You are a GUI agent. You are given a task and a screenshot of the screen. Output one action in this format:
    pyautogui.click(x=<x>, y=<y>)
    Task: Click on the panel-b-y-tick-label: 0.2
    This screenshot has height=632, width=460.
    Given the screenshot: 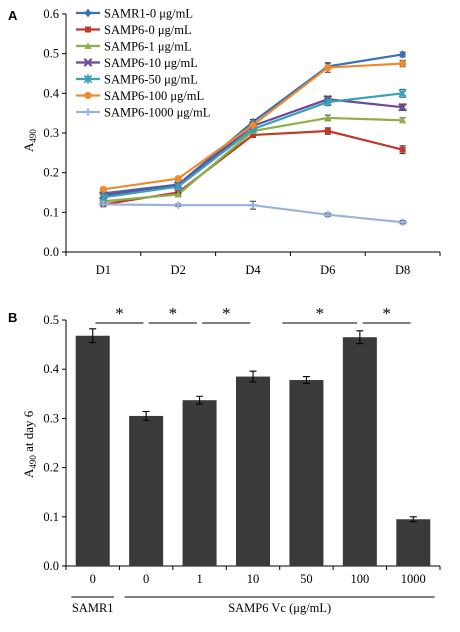 What is the action you would take?
    pyautogui.click(x=51, y=468)
    